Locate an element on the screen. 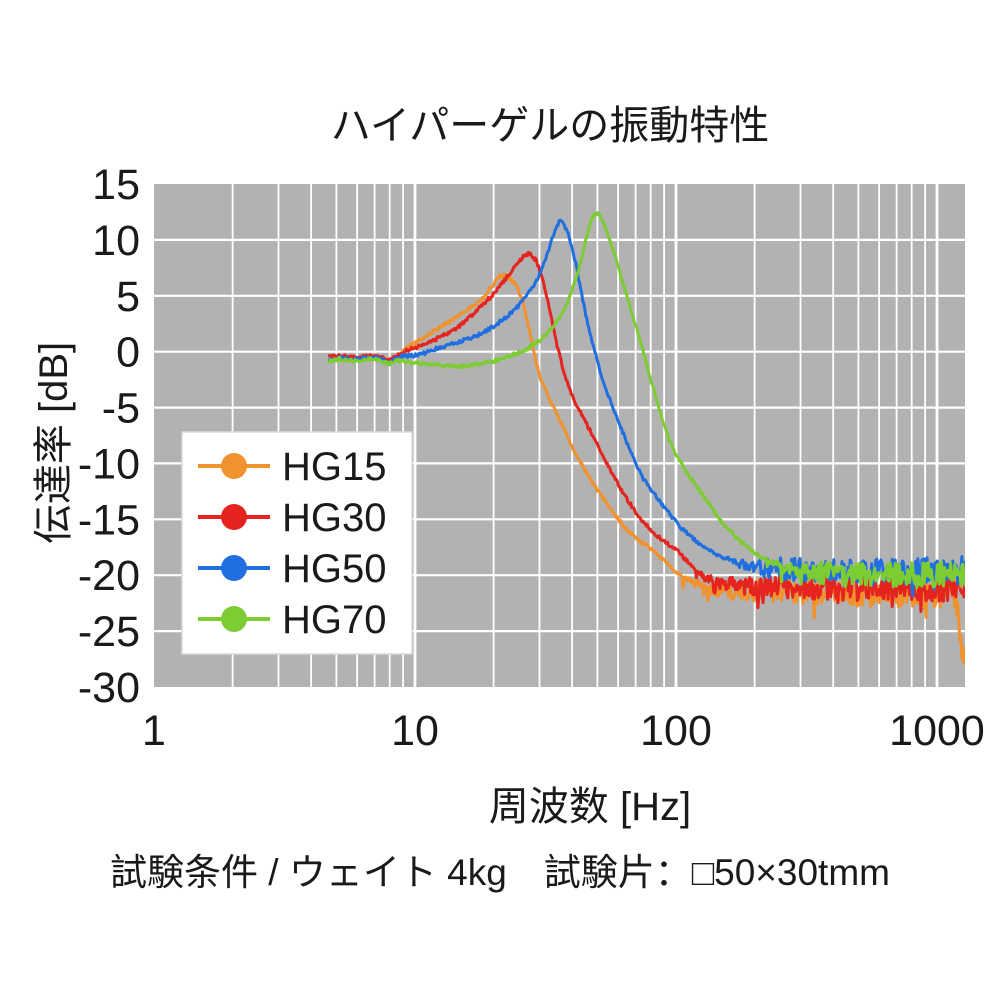  y-tick-label: 15 is located at coordinates (116, 185).